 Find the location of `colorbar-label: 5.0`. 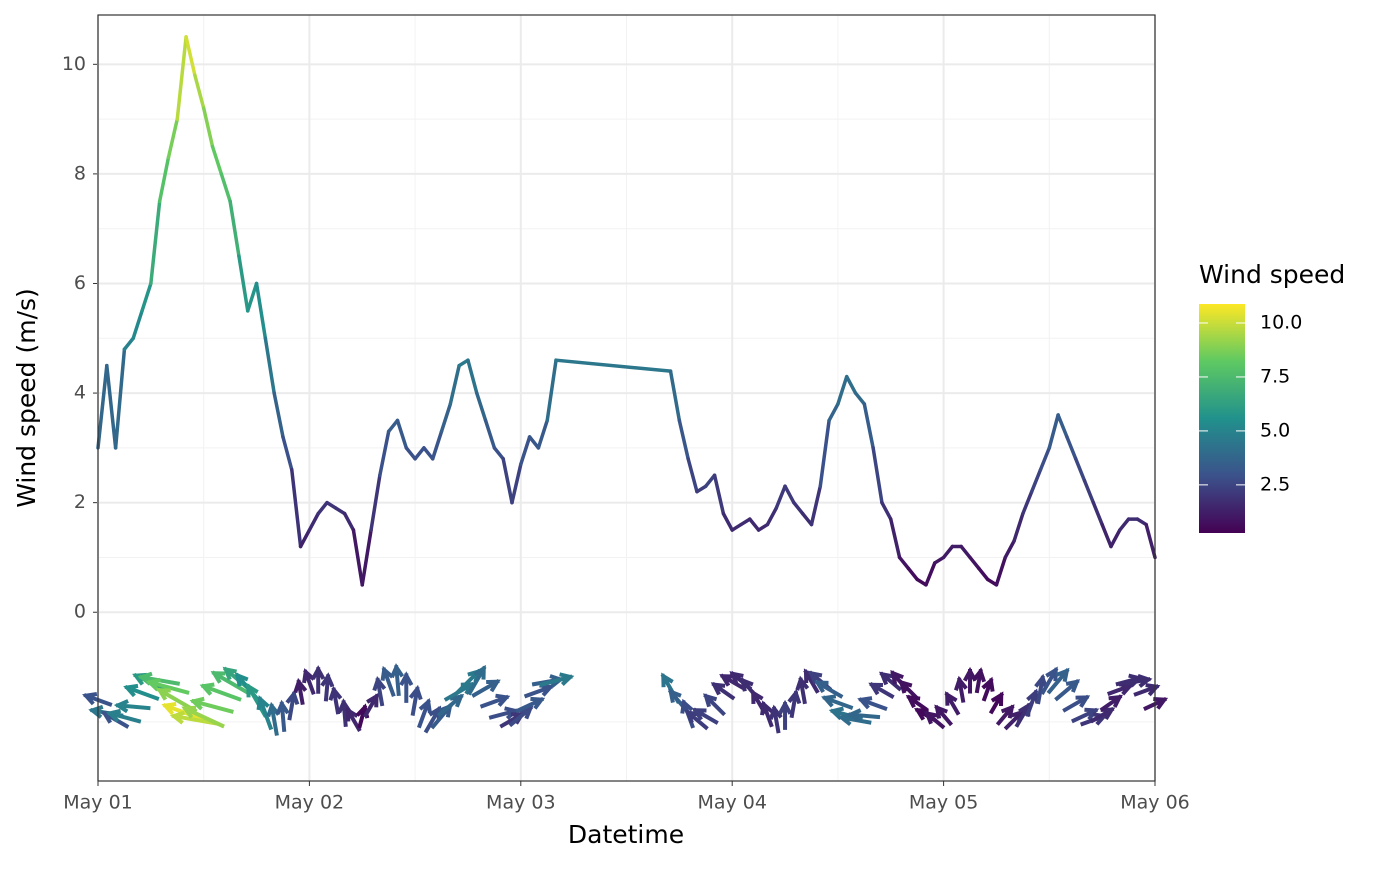

colorbar-label: 5.0 is located at coordinates (1275, 430).